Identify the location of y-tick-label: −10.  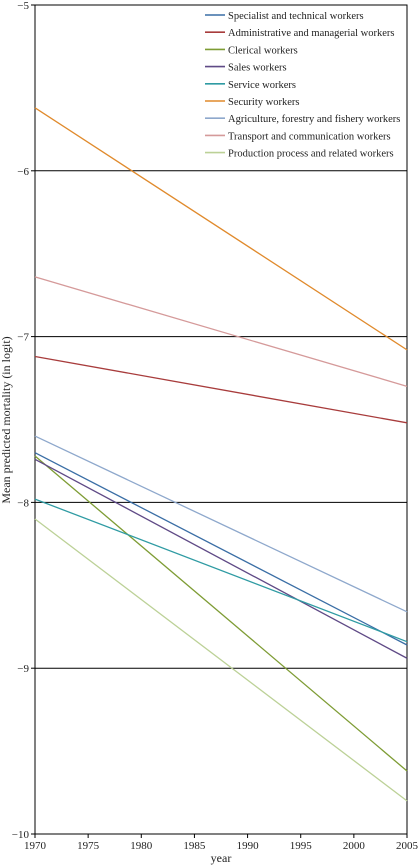
(21, 835).